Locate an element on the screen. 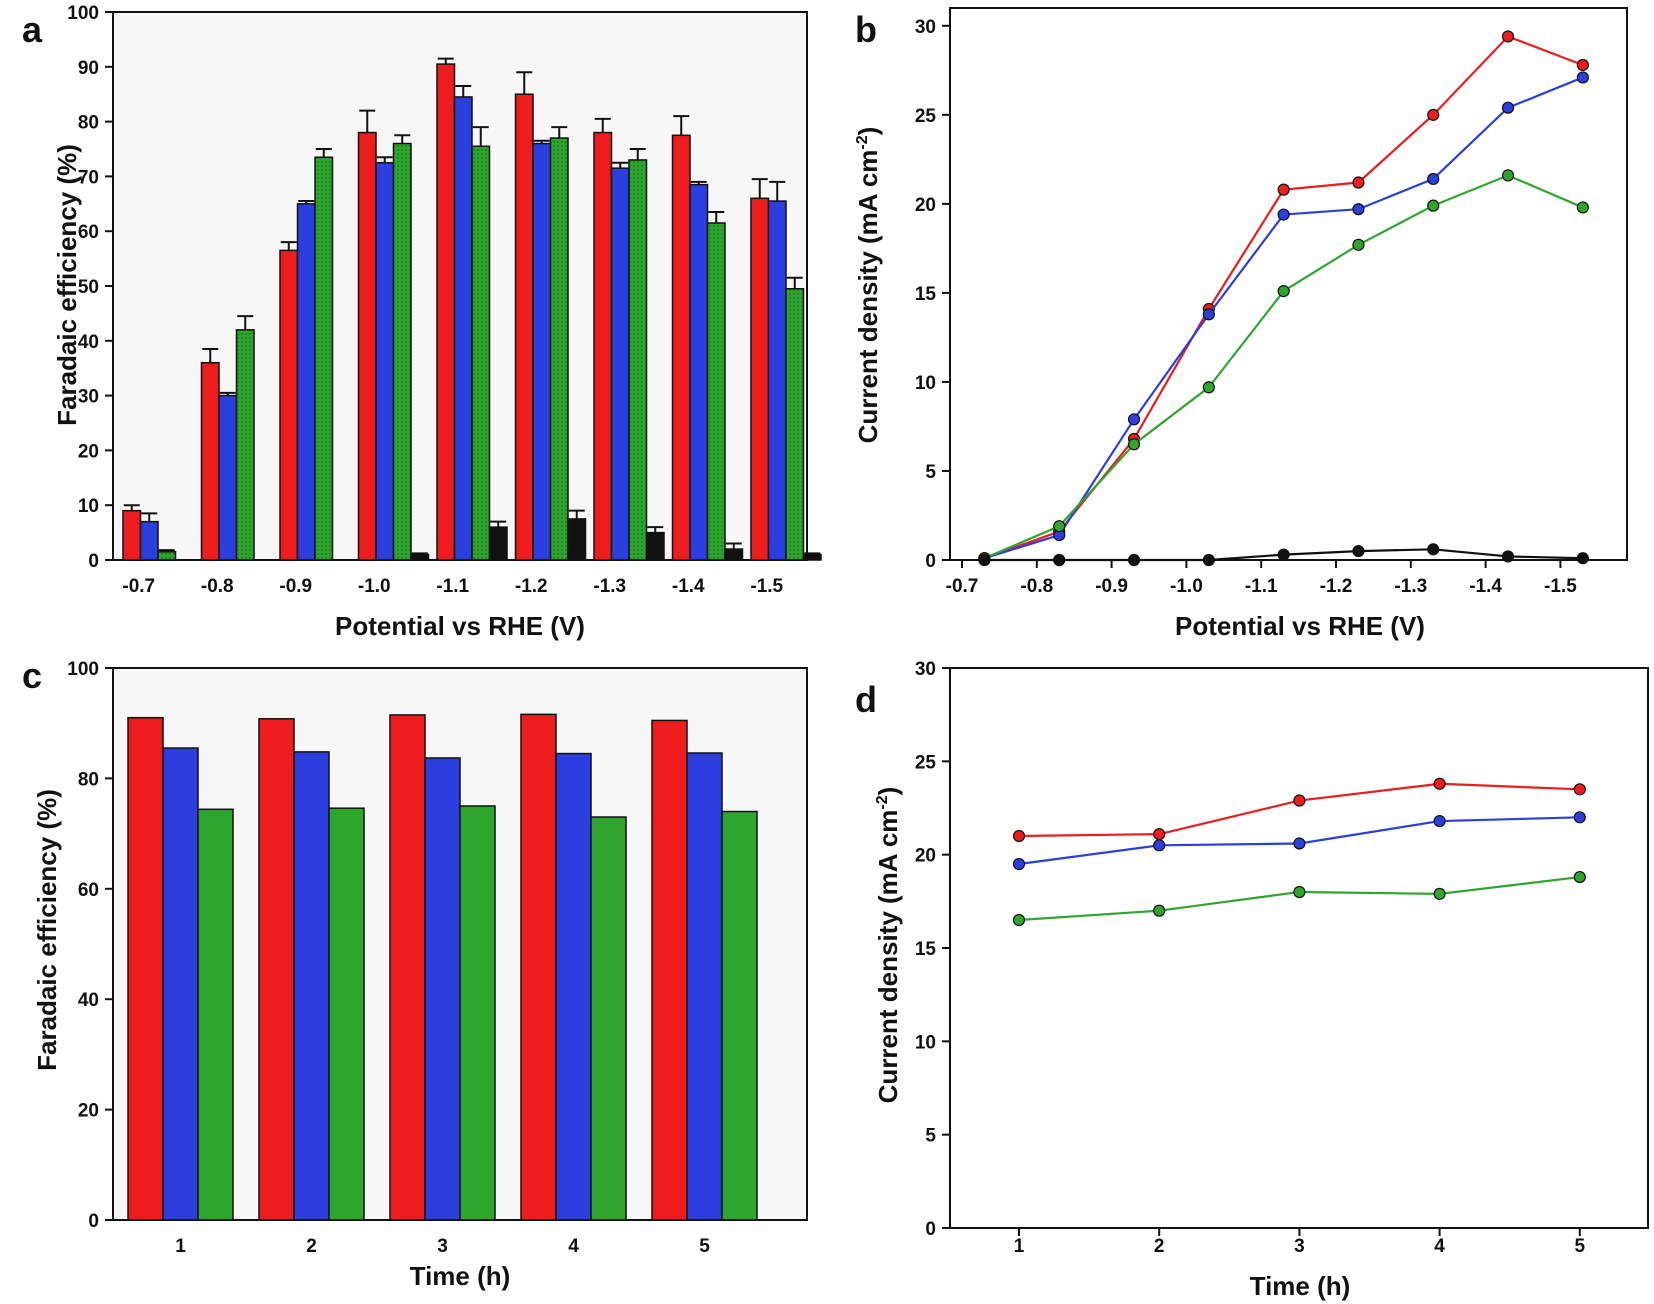 This screenshot has width=1654, height=1304. x-tick-label: -0.8 is located at coordinates (217, 586).